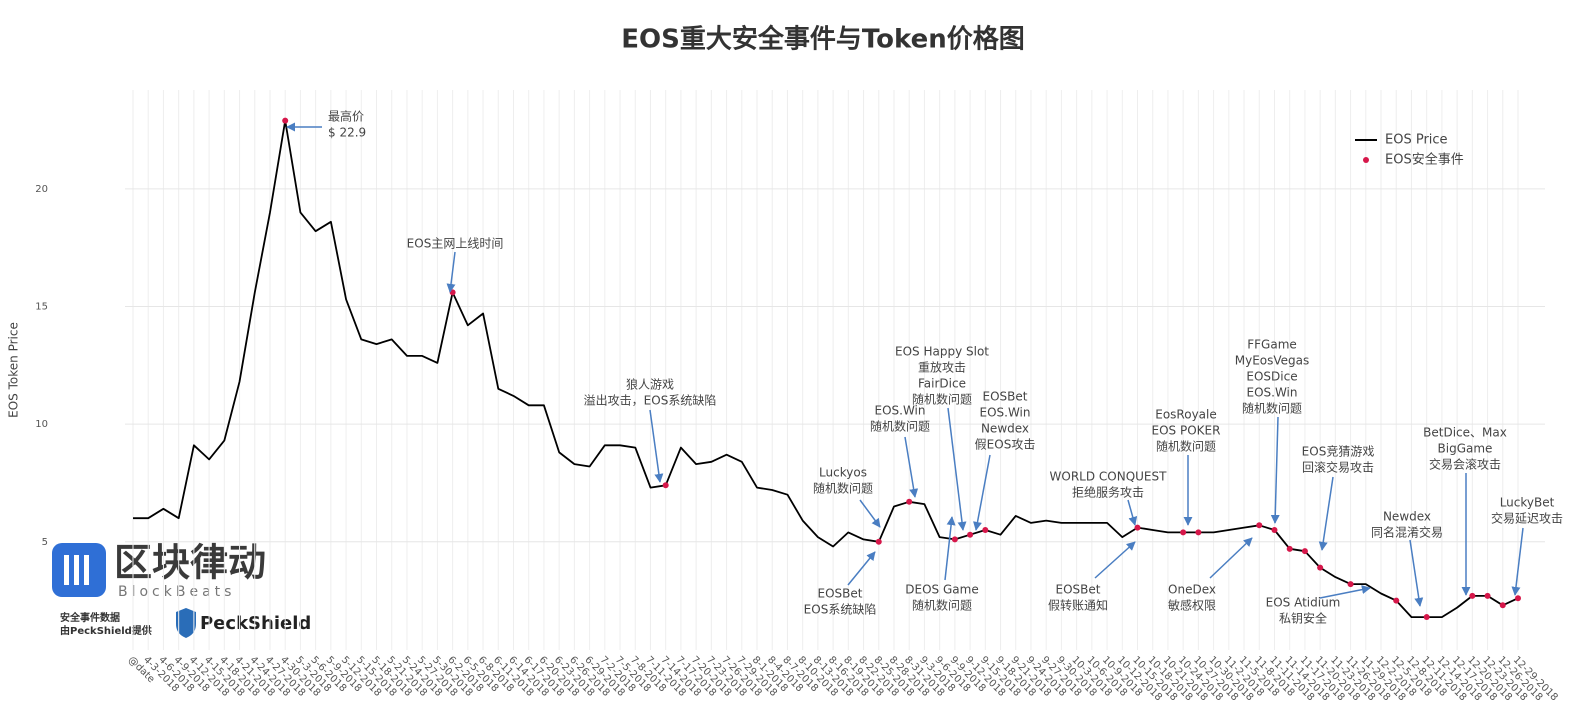 The width and height of the screenshot is (1573, 724). I want to click on chart-title: EOS重大安全事件与Token价格图, so click(822, 39).